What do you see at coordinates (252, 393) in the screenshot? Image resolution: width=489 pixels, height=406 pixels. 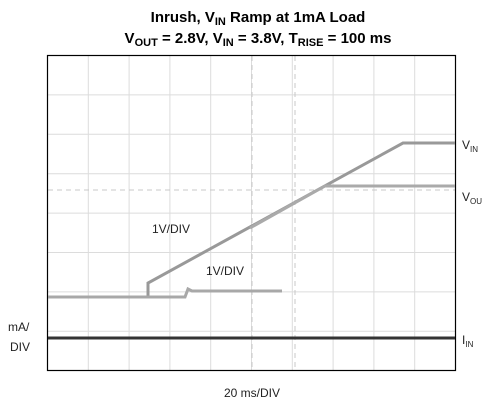 I see `time-scale: 20 ms/DIV` at bounding box center [252, 393].